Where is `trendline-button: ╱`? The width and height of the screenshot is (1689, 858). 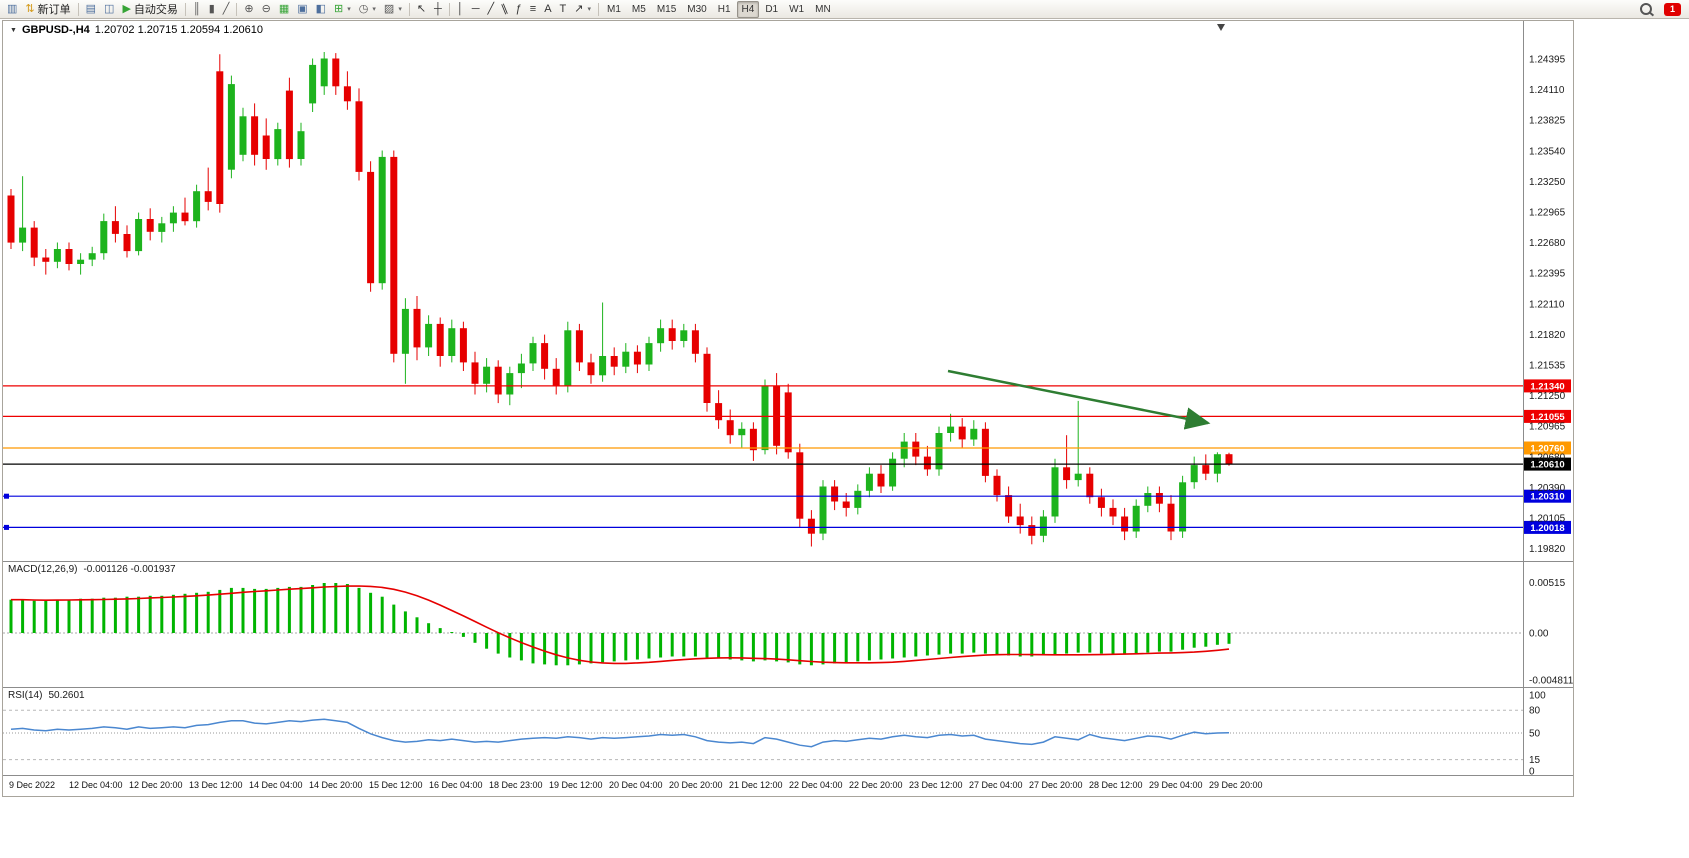 trendline-button: ╱ is located at coordinates (491, 9).